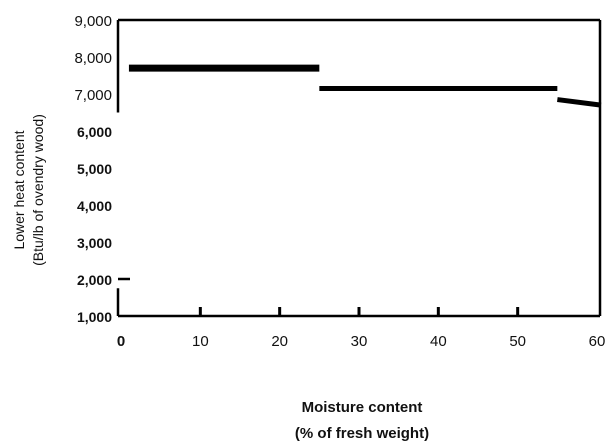 Image resolution: width=605 pixels, height=443 pixels. I want to click on y-axis-title-line1: Lower heat content, so click(19, 189).